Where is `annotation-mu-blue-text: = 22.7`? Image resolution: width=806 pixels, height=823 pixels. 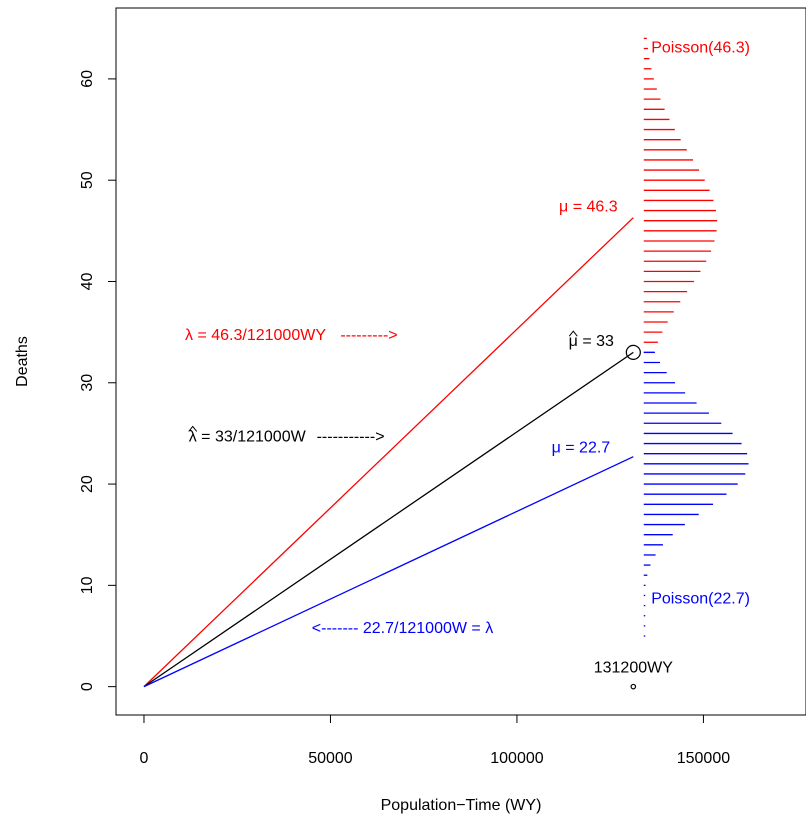
annotation-mu-blue-text: = 22.7 is located at coordinates (585, 448).